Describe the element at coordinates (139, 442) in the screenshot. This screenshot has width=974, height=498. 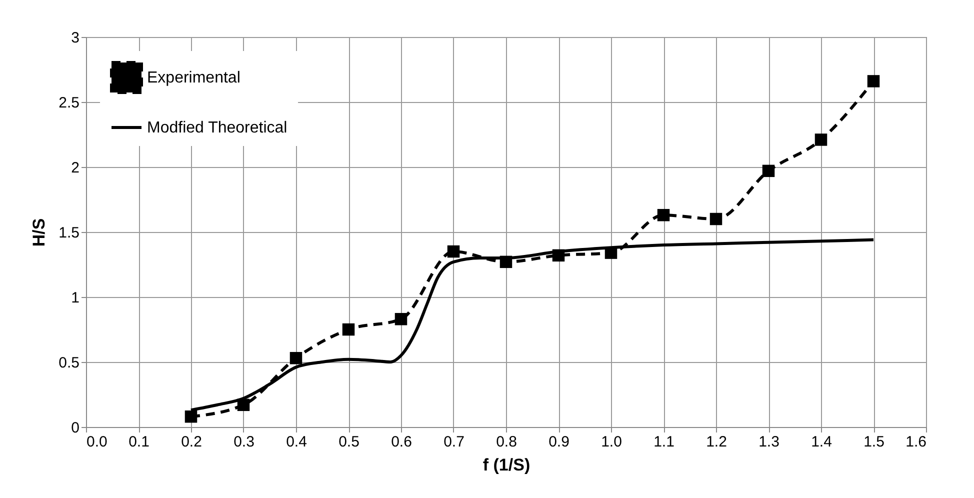
I see `x-tick-label: 0.1` at that location.